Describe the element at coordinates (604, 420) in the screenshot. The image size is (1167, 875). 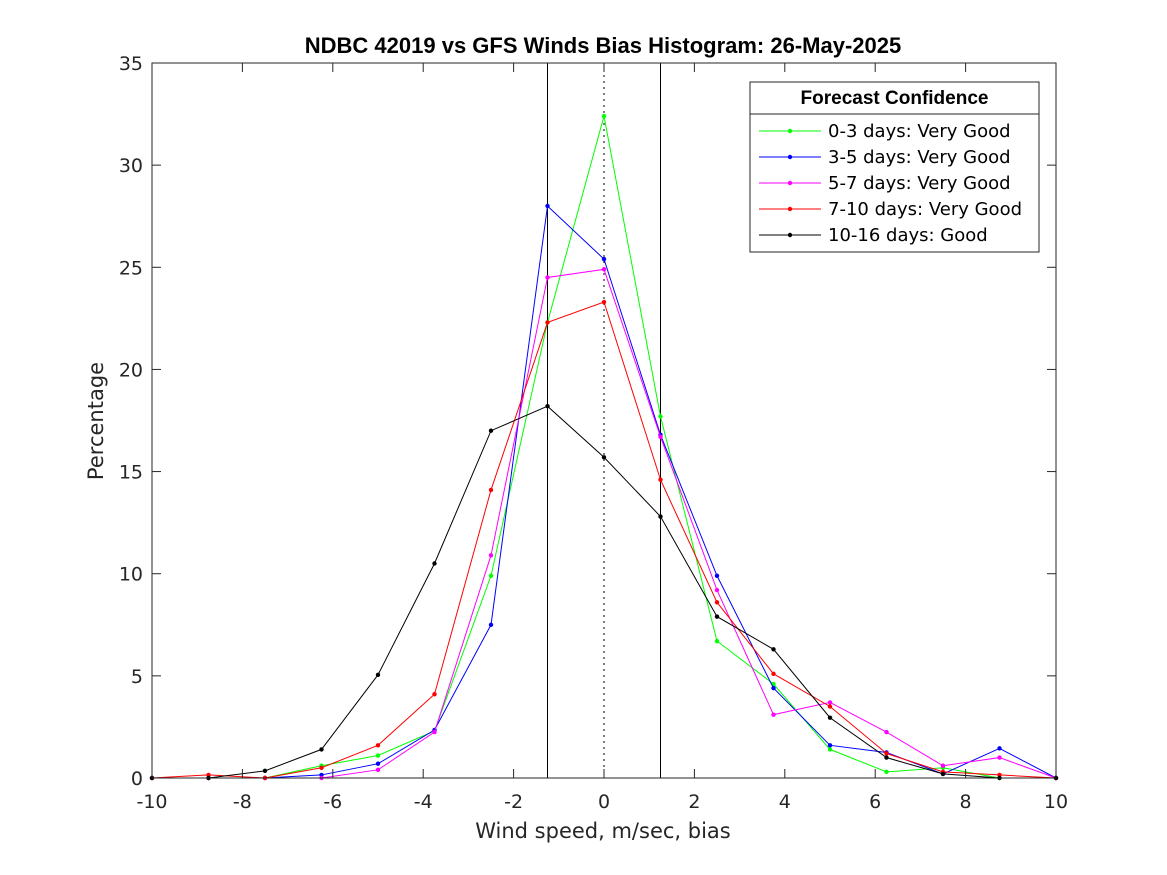
I see `reference-lines` at that location.